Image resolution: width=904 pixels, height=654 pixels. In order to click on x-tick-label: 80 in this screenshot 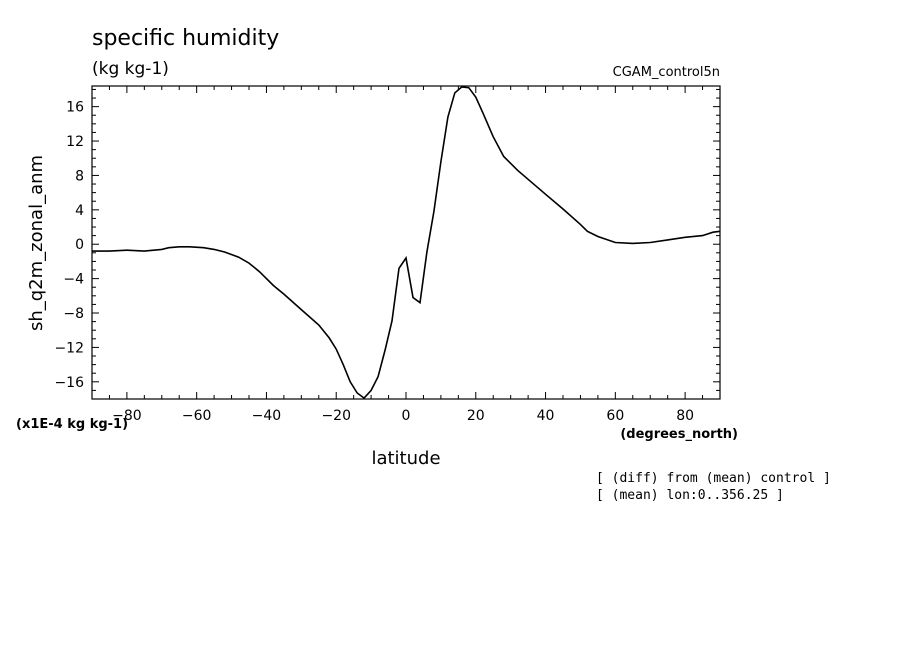, I will do `click(685, 416)`.